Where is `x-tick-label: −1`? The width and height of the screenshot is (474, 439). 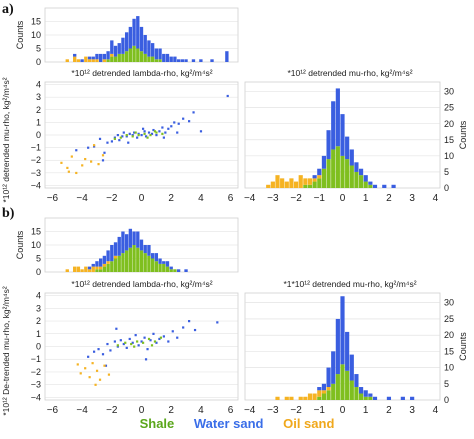
x-tick-label: −1 is located at coordinates (320, 198).